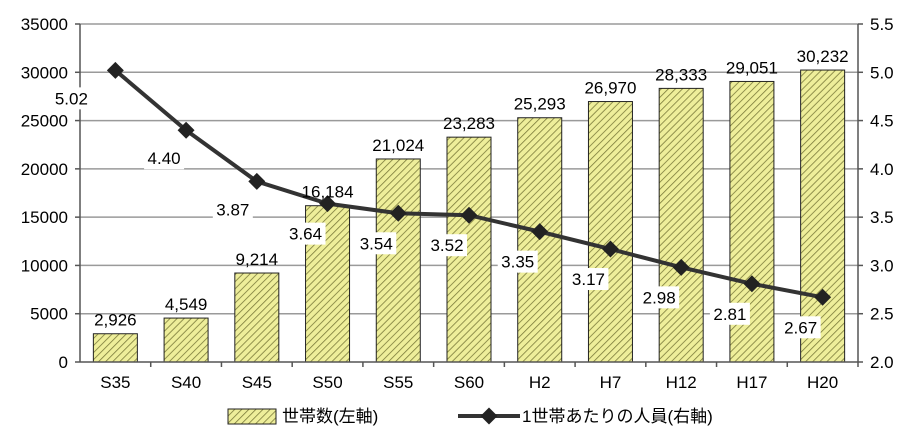 This screenshot has height=430, width=920. What do you see at coordinates (882, 314) in the screenshot?
I see `y-right-tick-label: 2.5` at bounding box center [882, 314].